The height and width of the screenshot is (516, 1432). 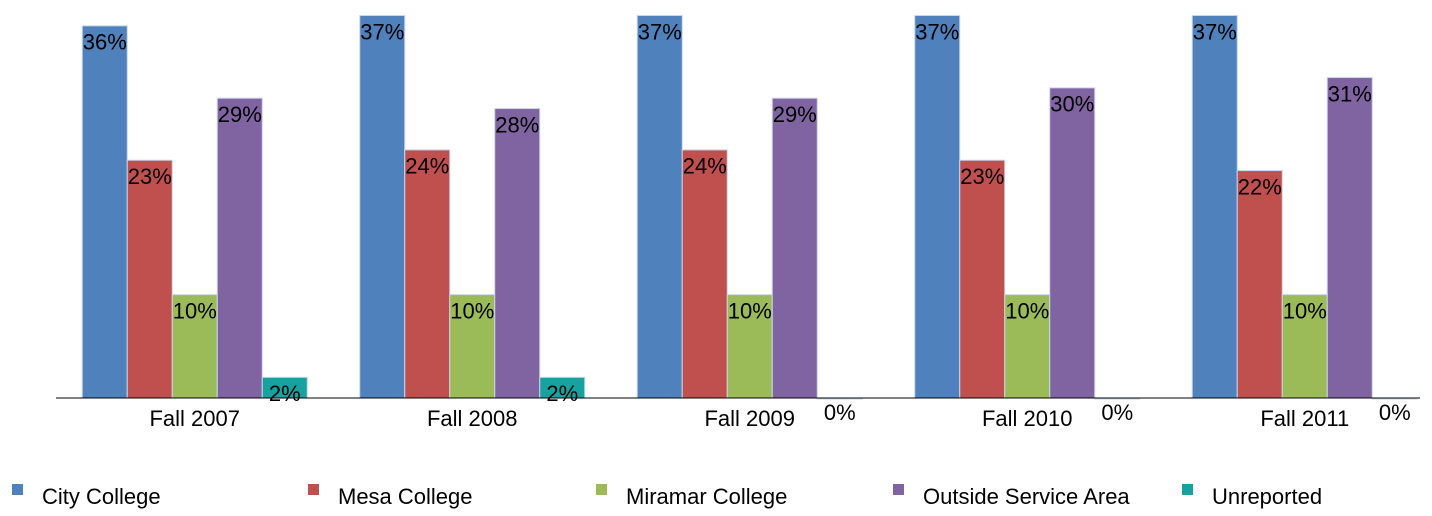 I want to click on data-label: 28%, so click(x=517, y=124).